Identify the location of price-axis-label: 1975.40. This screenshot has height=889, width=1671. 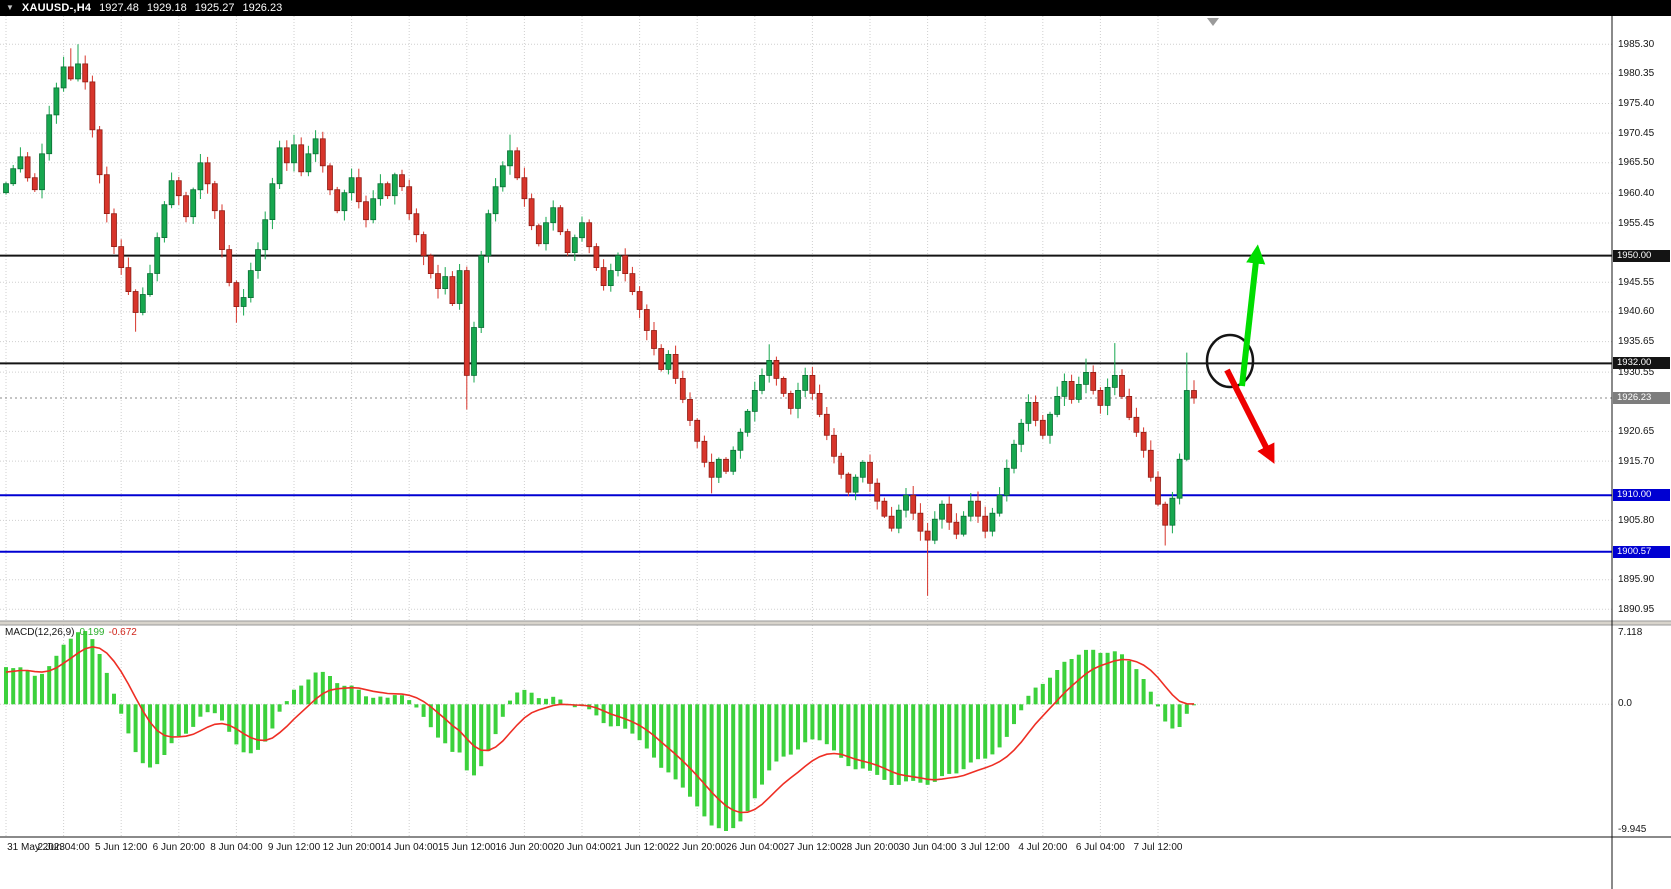
(1636, 103).